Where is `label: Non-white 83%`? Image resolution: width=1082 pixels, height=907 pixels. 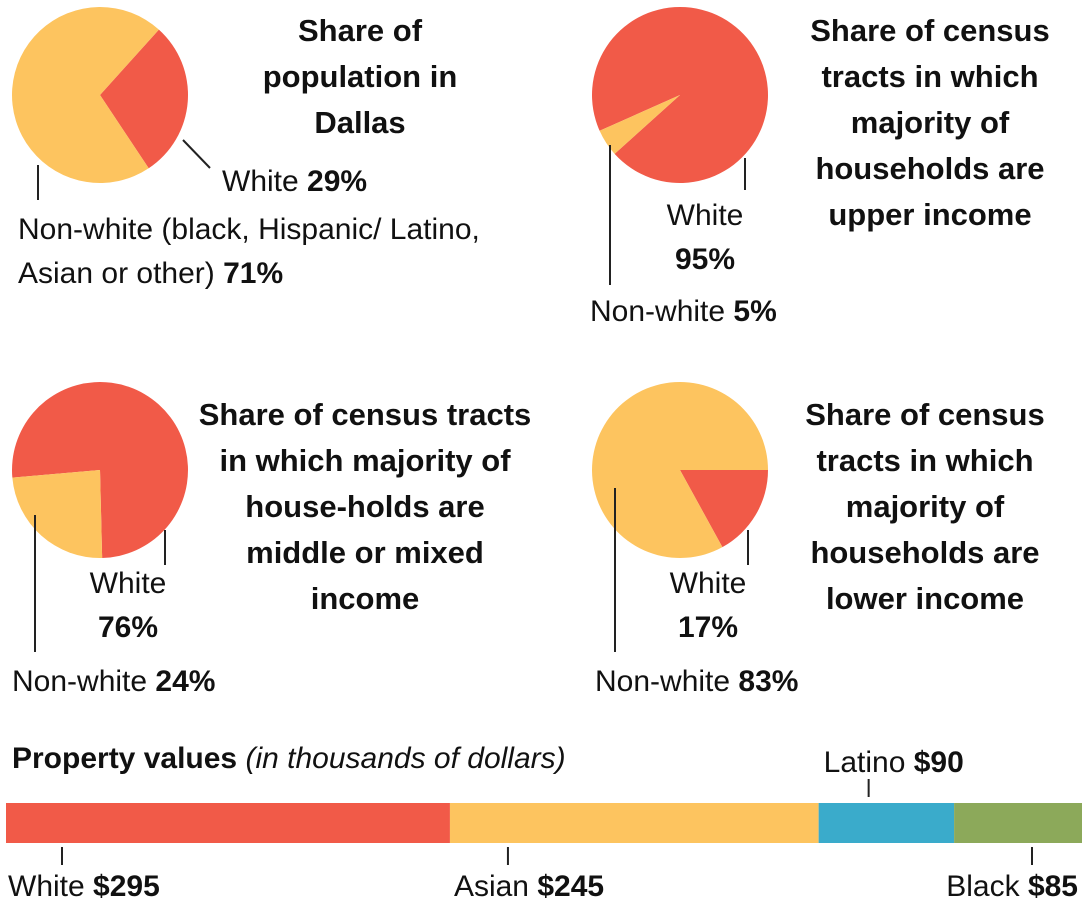 label: Non-white 83% is located at coordinates (745, 682).